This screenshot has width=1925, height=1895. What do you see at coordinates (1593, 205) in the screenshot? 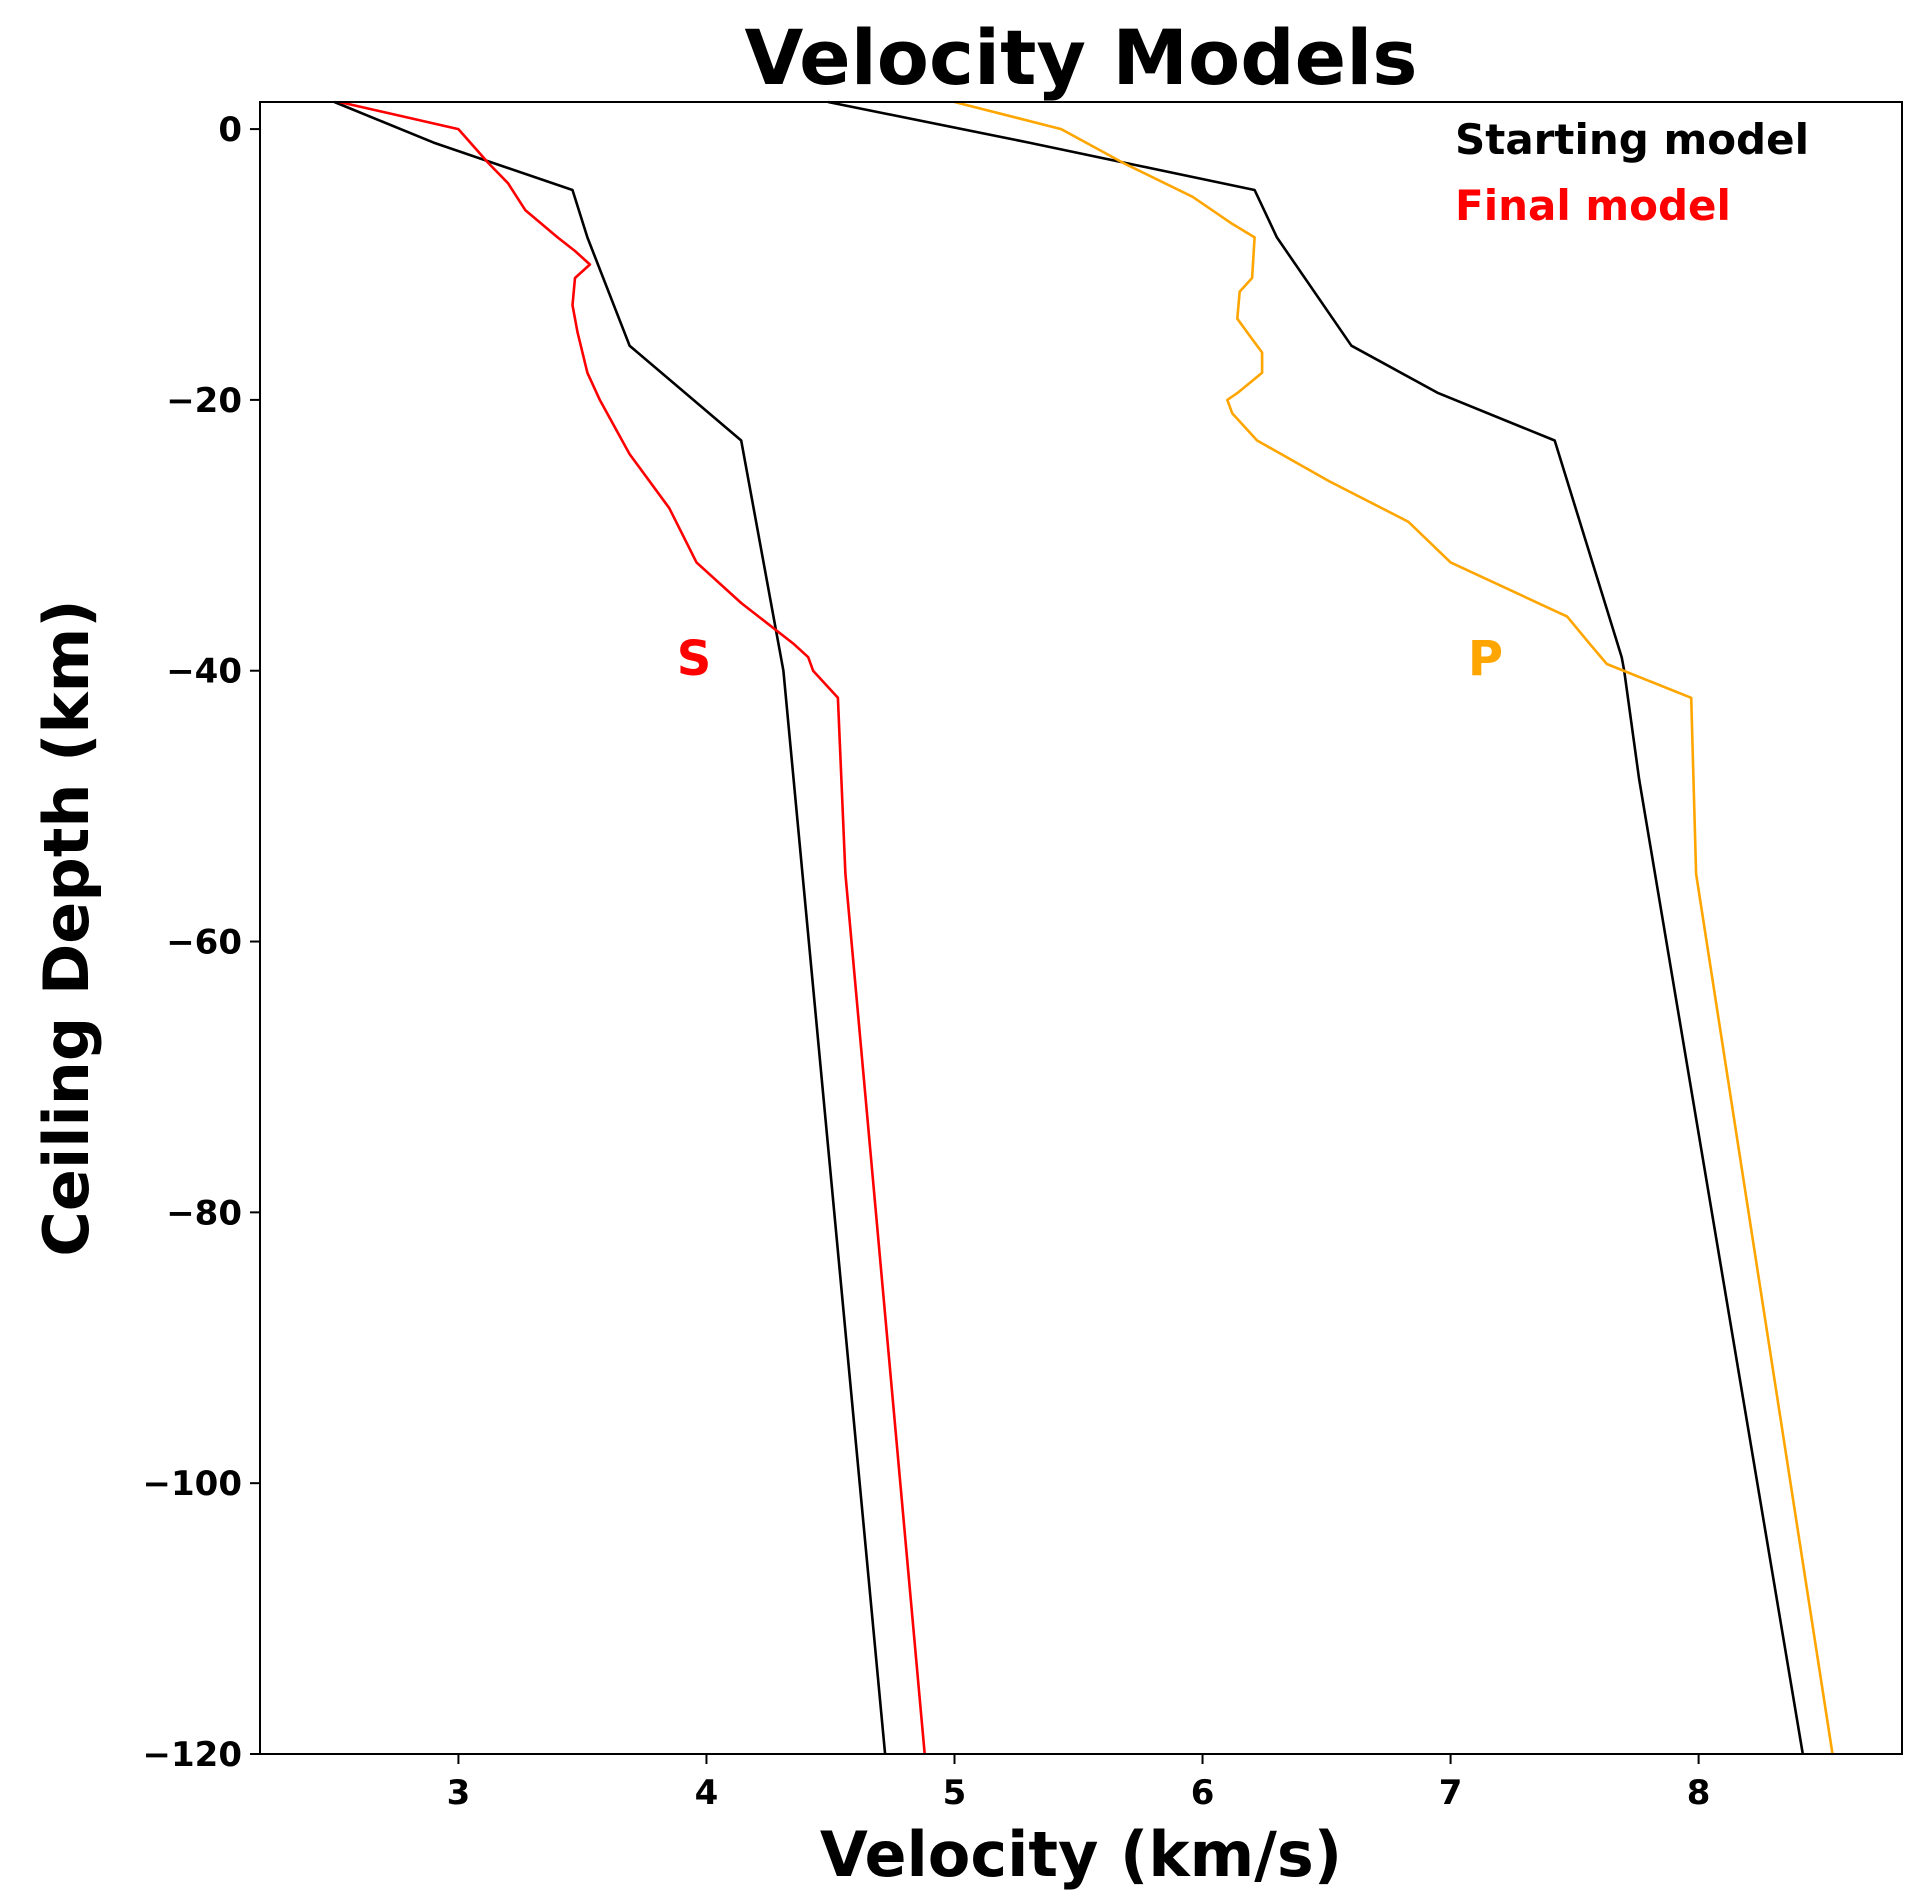
I see `legend-entry-1: Final model` at bounding box center [1593, 205].